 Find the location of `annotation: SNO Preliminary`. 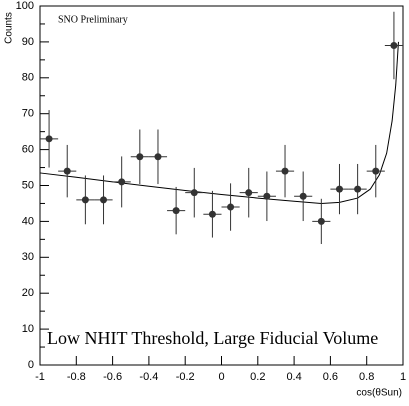

annotation: SNO Preliminary is located at coordinates (93, 19).